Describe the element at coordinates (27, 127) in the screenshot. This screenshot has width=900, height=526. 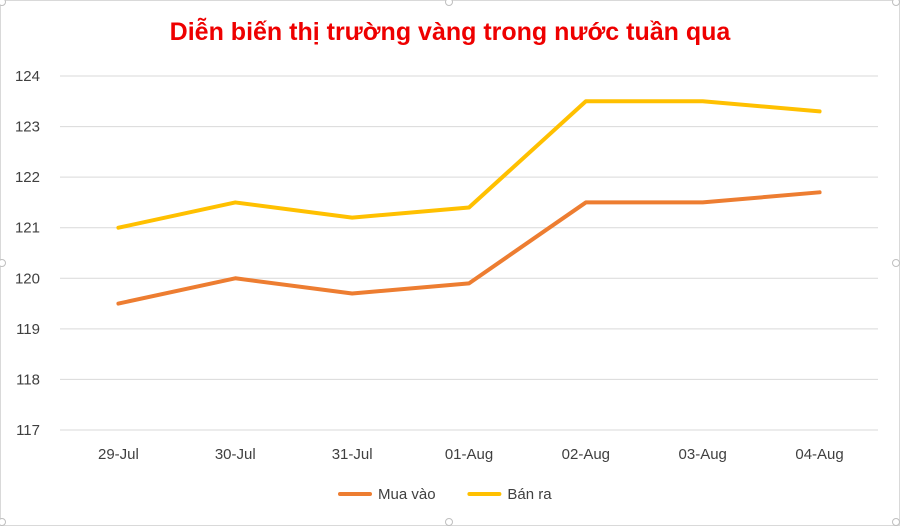
I see `y-tick-label: 123` at that location.